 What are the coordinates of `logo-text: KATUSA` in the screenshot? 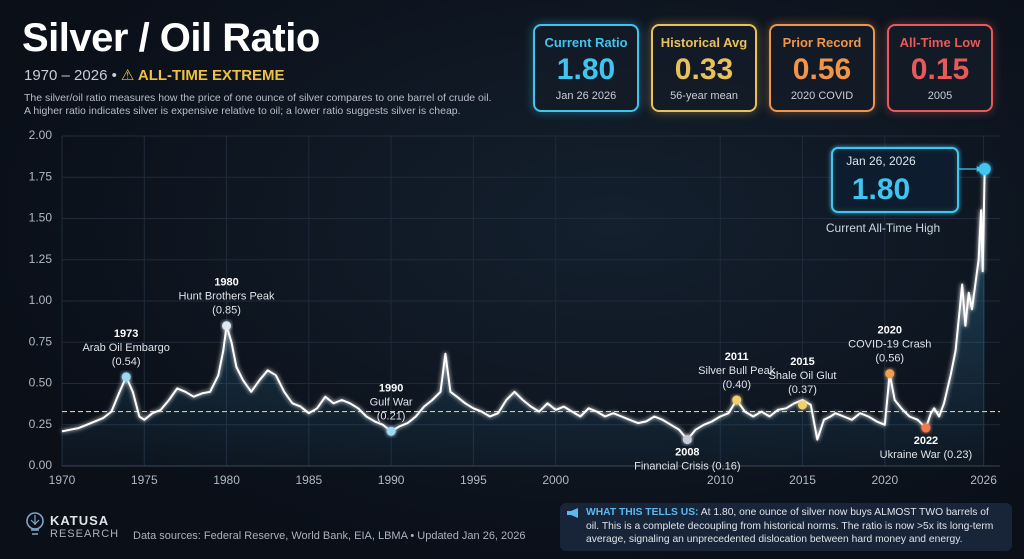 It's located at (80, 520).